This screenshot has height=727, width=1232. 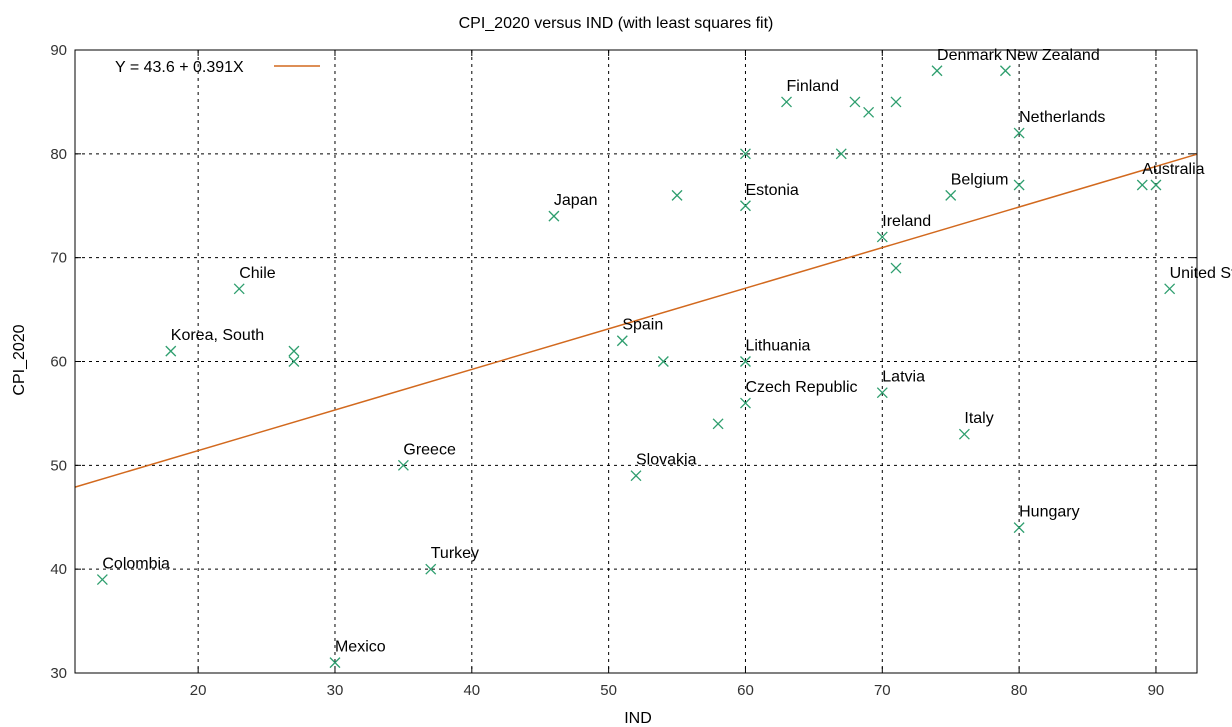 I want to click on x-tick-label: 20, so click(x=198, y=690).